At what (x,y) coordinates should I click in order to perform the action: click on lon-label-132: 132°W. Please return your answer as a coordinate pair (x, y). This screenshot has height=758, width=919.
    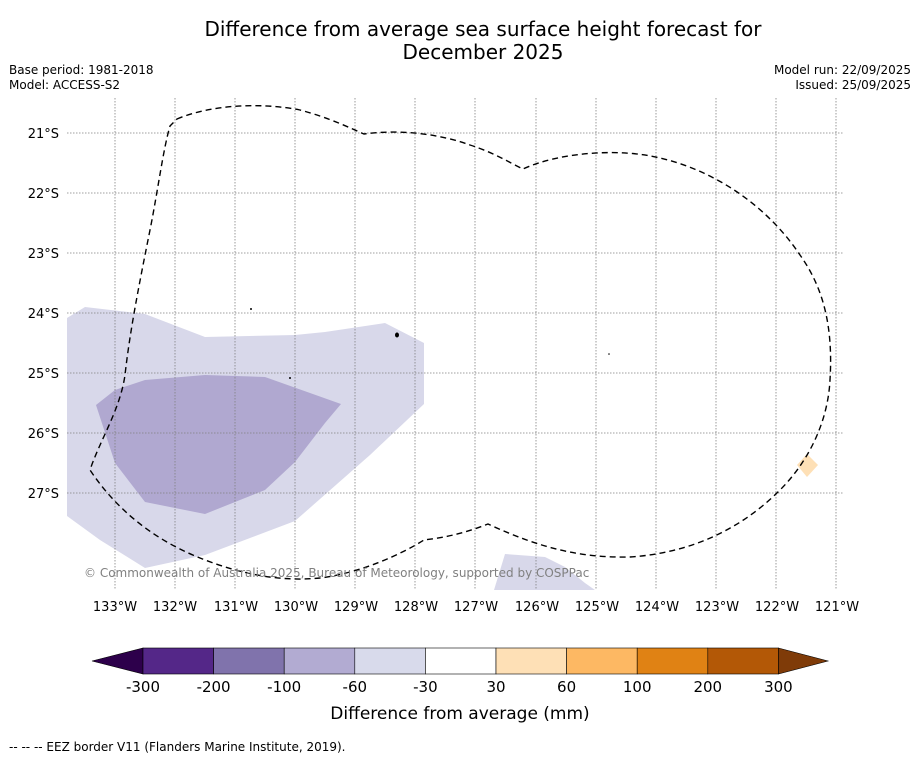
    Looking at the image, I should click on (175, 607).